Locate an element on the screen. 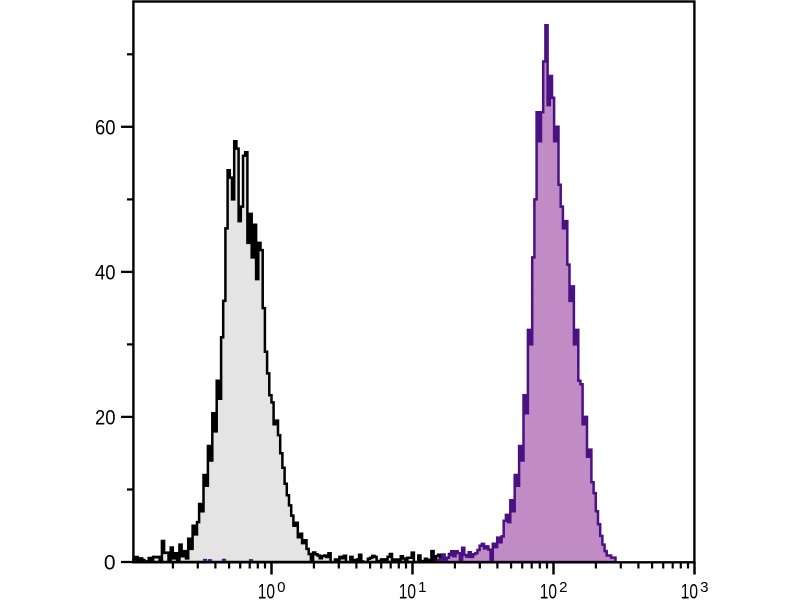  svg-text: 1 is located at coordinates (422, 587).